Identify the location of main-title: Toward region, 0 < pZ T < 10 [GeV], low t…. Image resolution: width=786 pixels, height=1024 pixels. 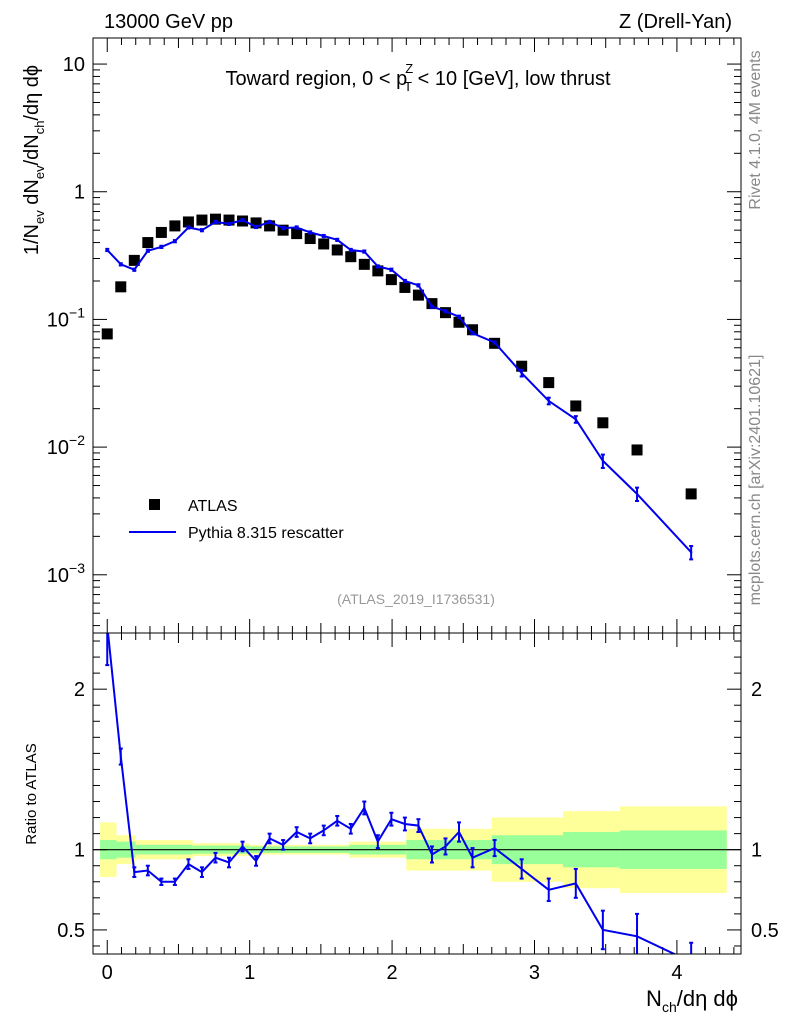
(418, 77).